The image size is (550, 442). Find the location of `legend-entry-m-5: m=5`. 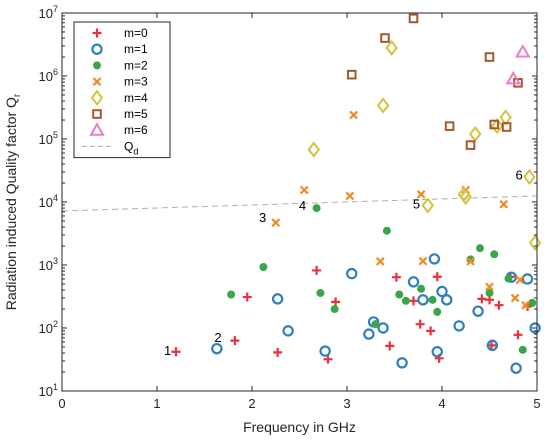

legend-entry-m-5: m=5 is located at coordinates (120, 114).